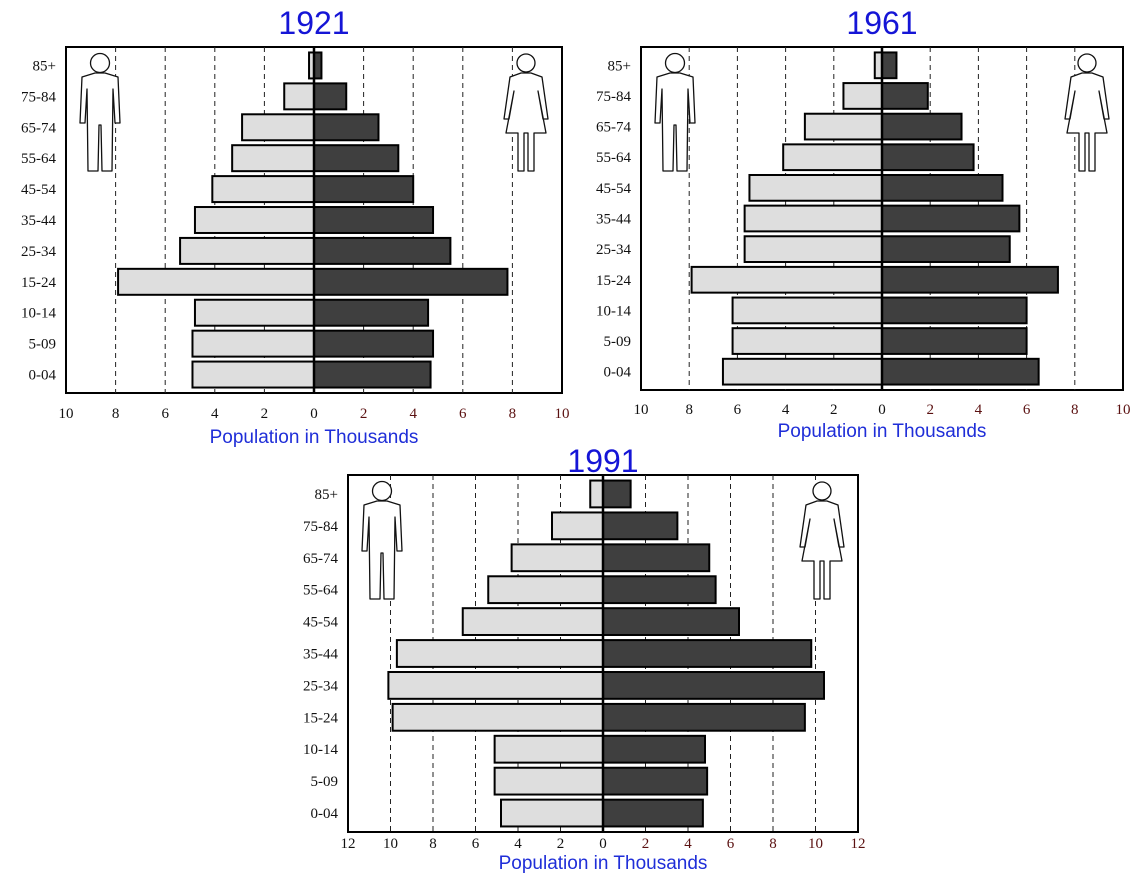 The width and height of the screenshot is (1132, 875). I want to click on category-label: 85+, so click(44, 66).